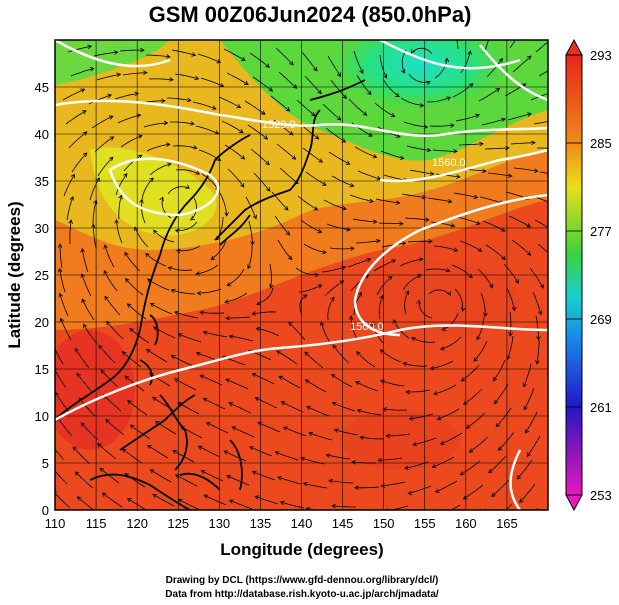 The height and width of the screenshot is (605, 619). I want to click on y-tick-label: 40, so click(42, 134).